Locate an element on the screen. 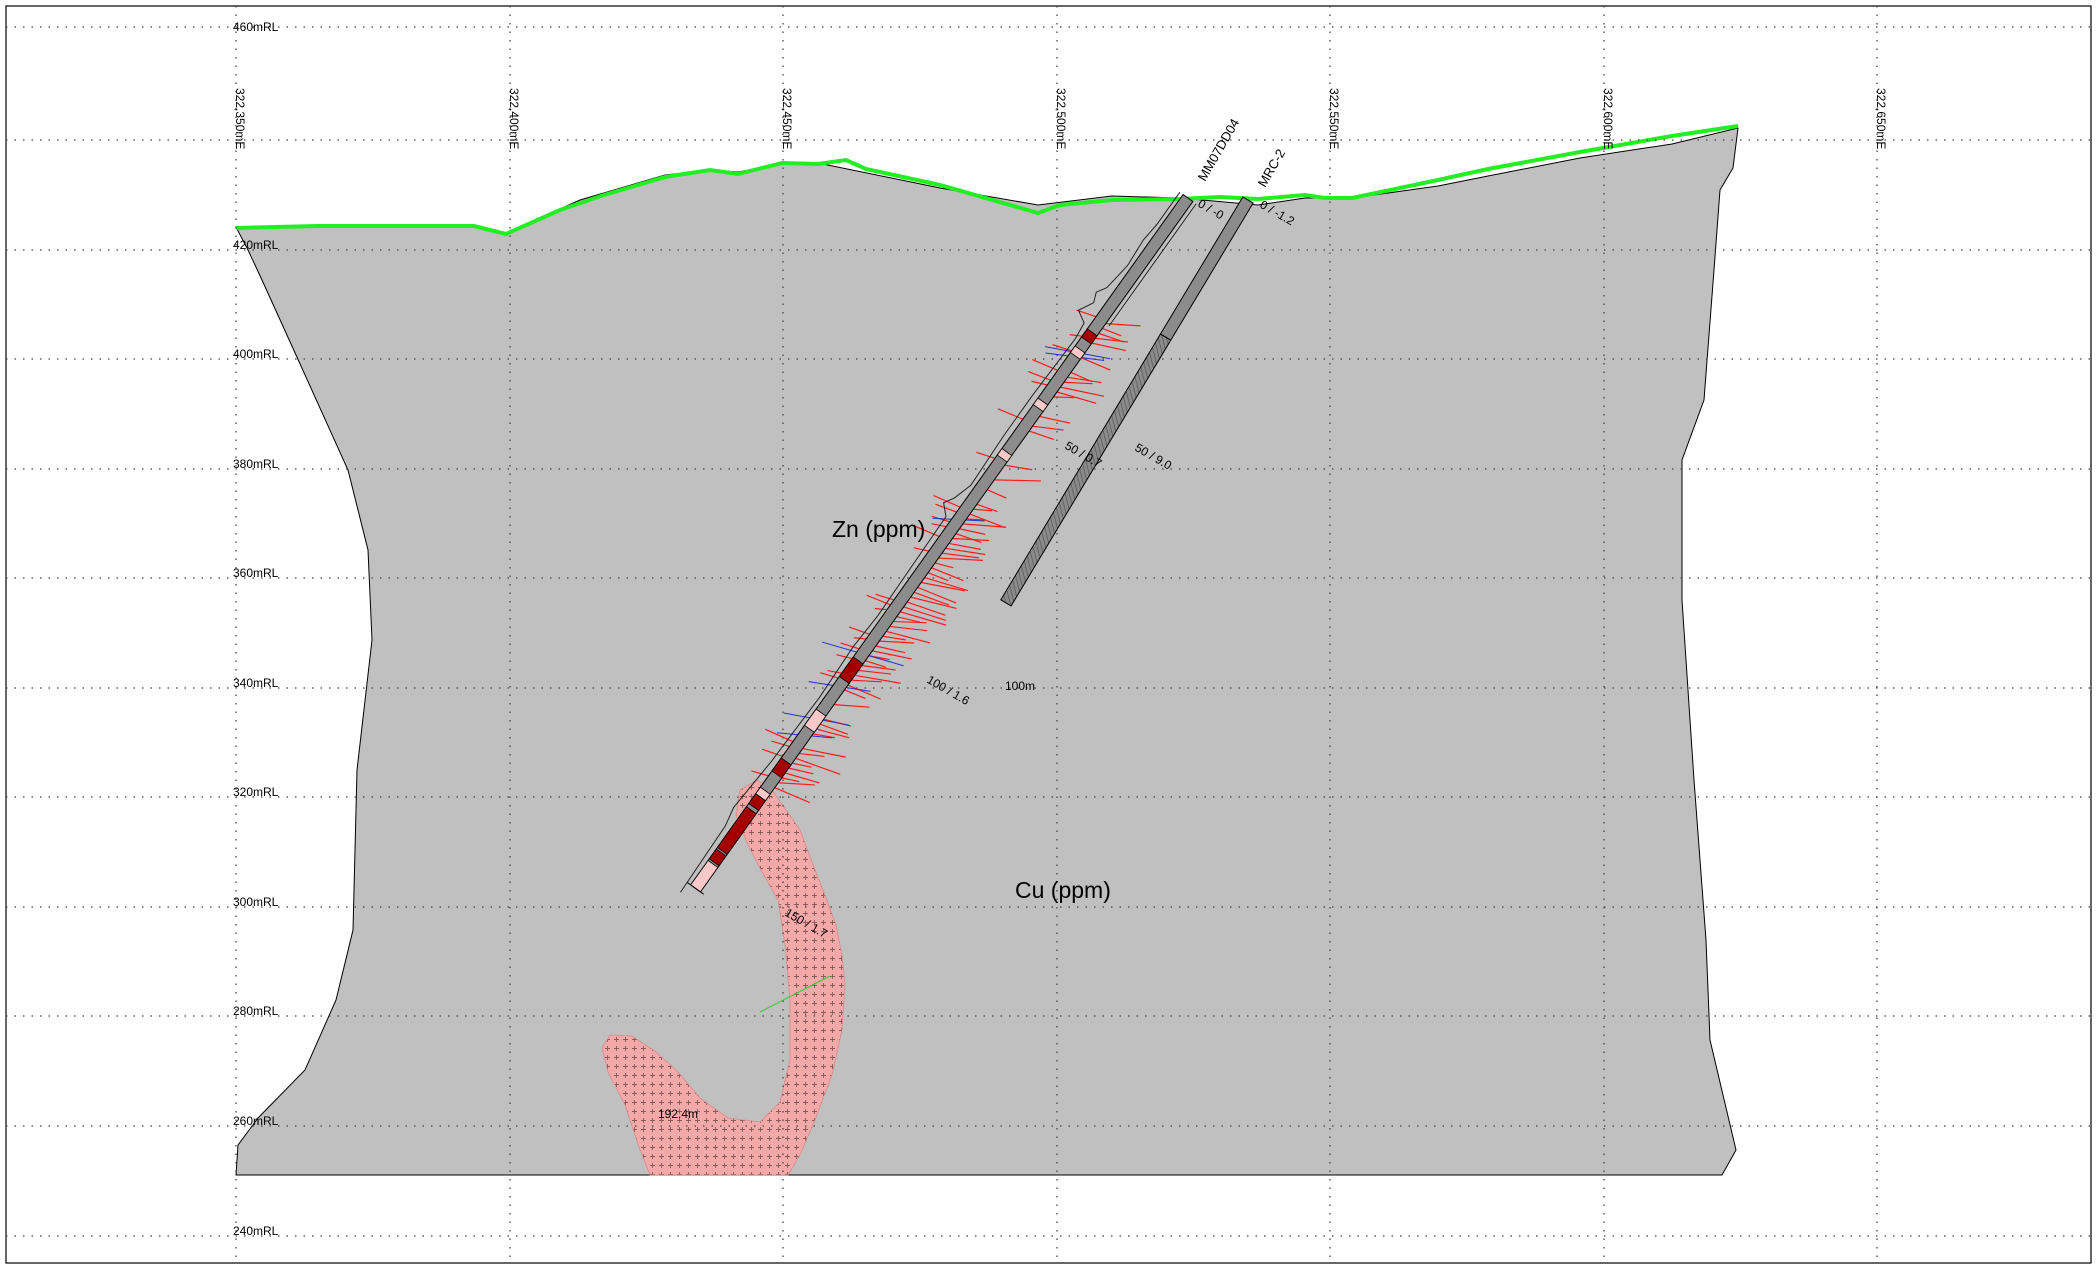 The width and height of the screenshot is (2097, 1269). rl-label: 380mRL is located at coordinates (256, 464).